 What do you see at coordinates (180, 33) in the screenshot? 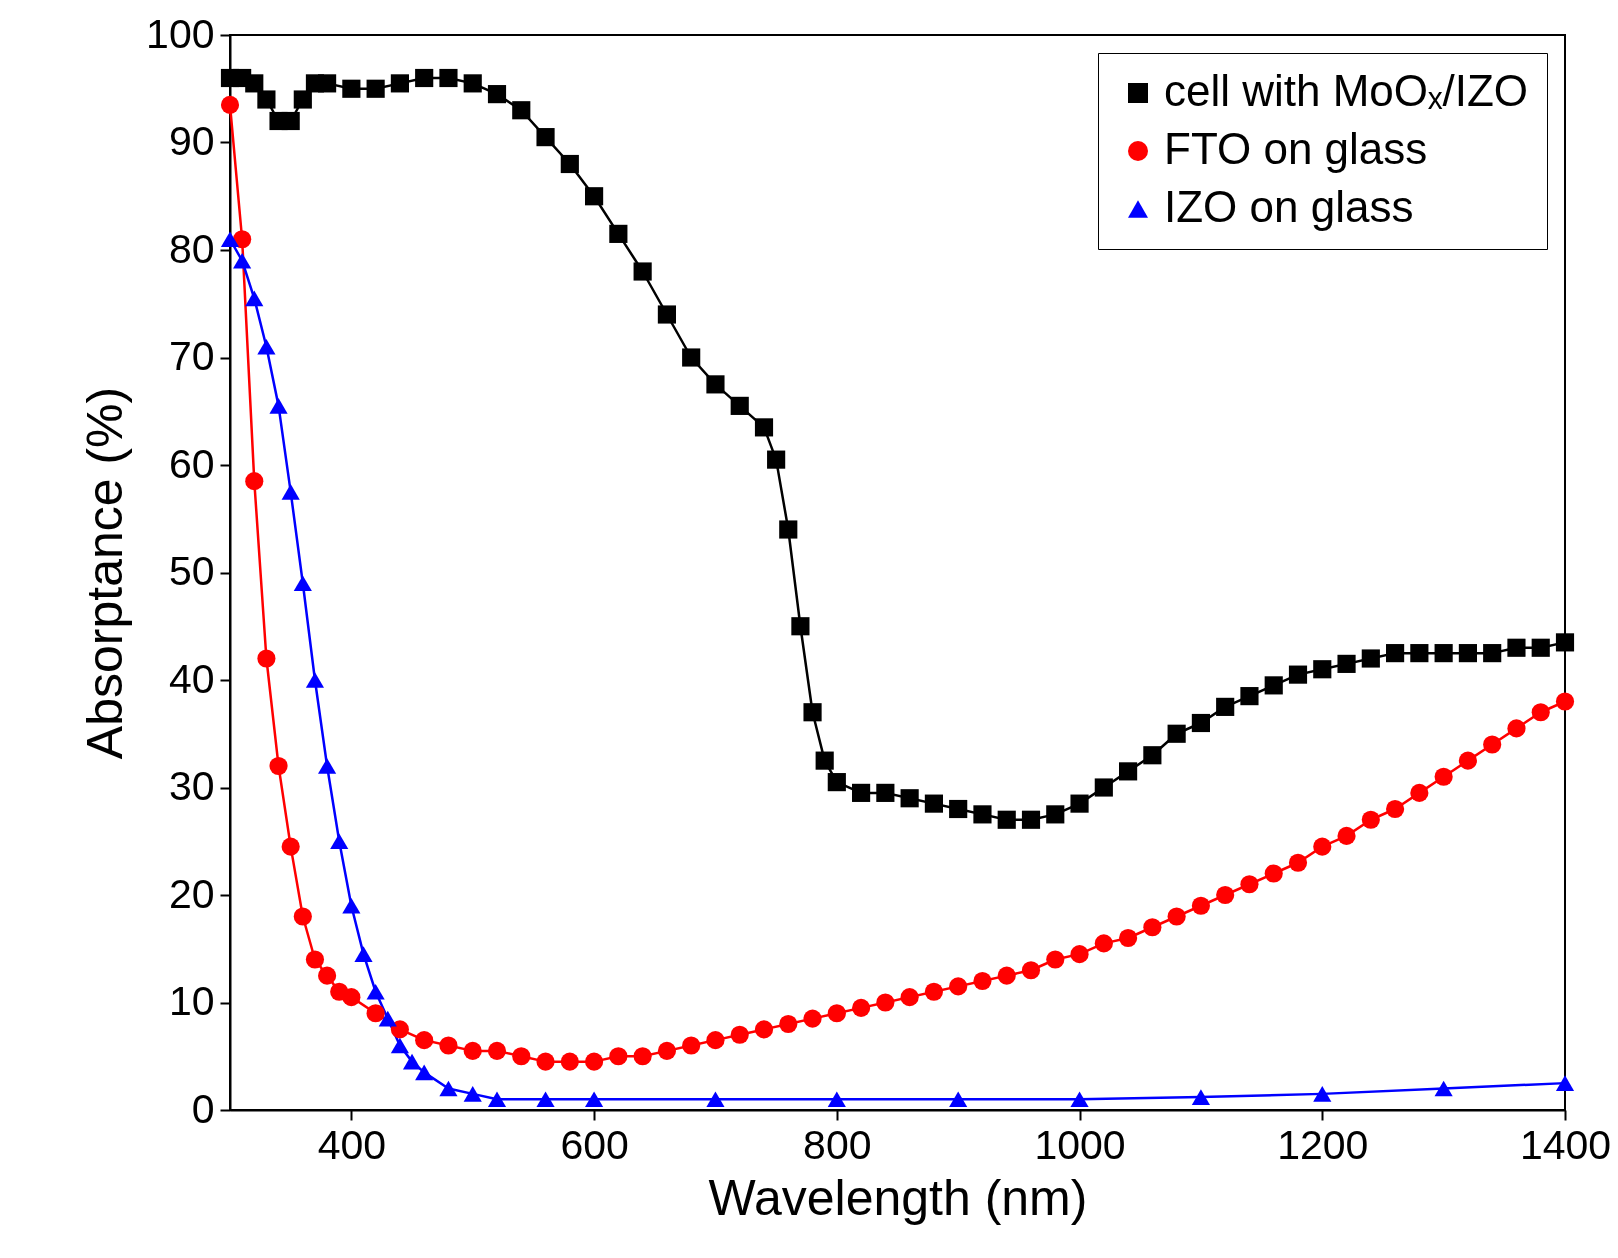
I see `y-tick-label: 100` at bounding box center [180, 33].